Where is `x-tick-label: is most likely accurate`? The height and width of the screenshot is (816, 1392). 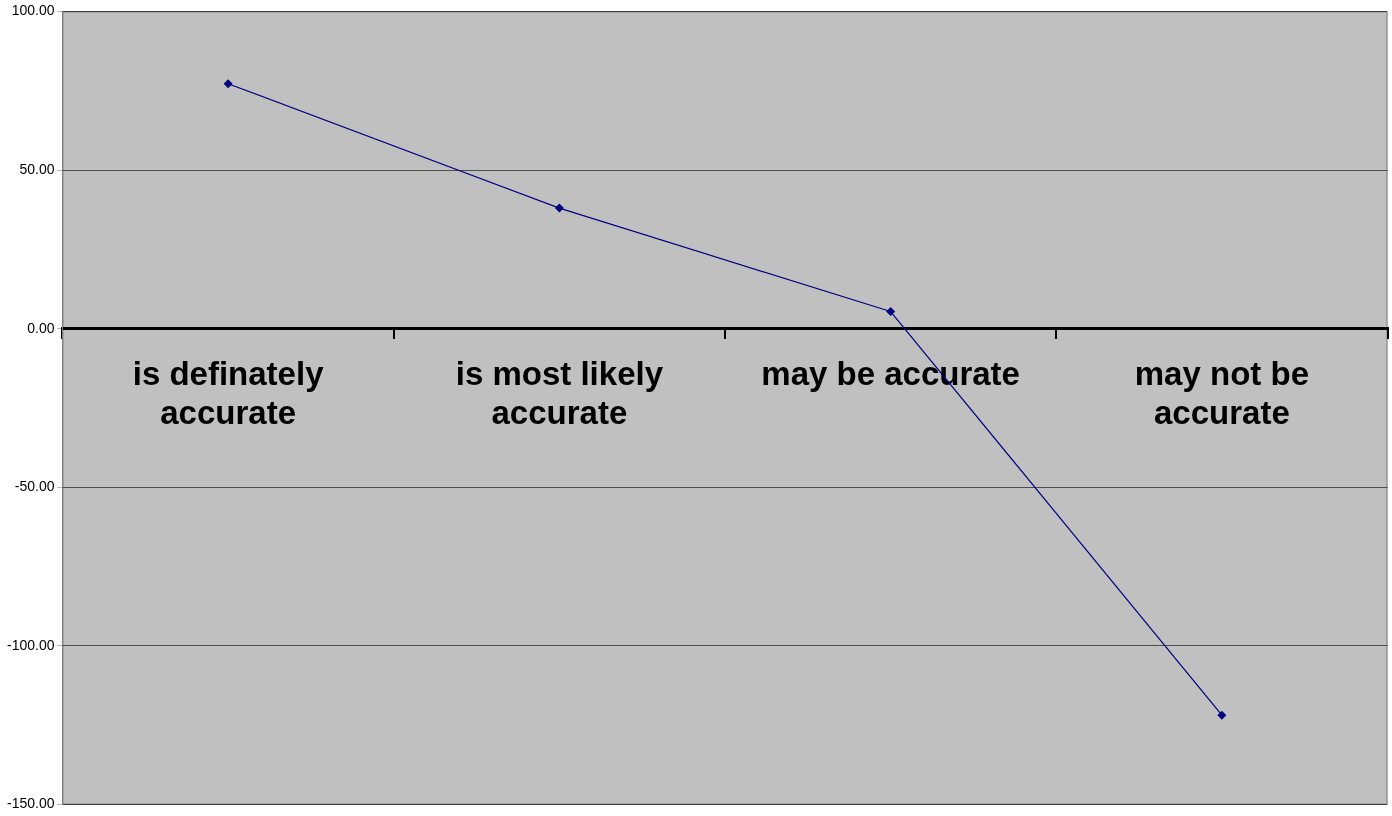 x-tick-label: is most likely accurate is located at coordinates (559, 393).